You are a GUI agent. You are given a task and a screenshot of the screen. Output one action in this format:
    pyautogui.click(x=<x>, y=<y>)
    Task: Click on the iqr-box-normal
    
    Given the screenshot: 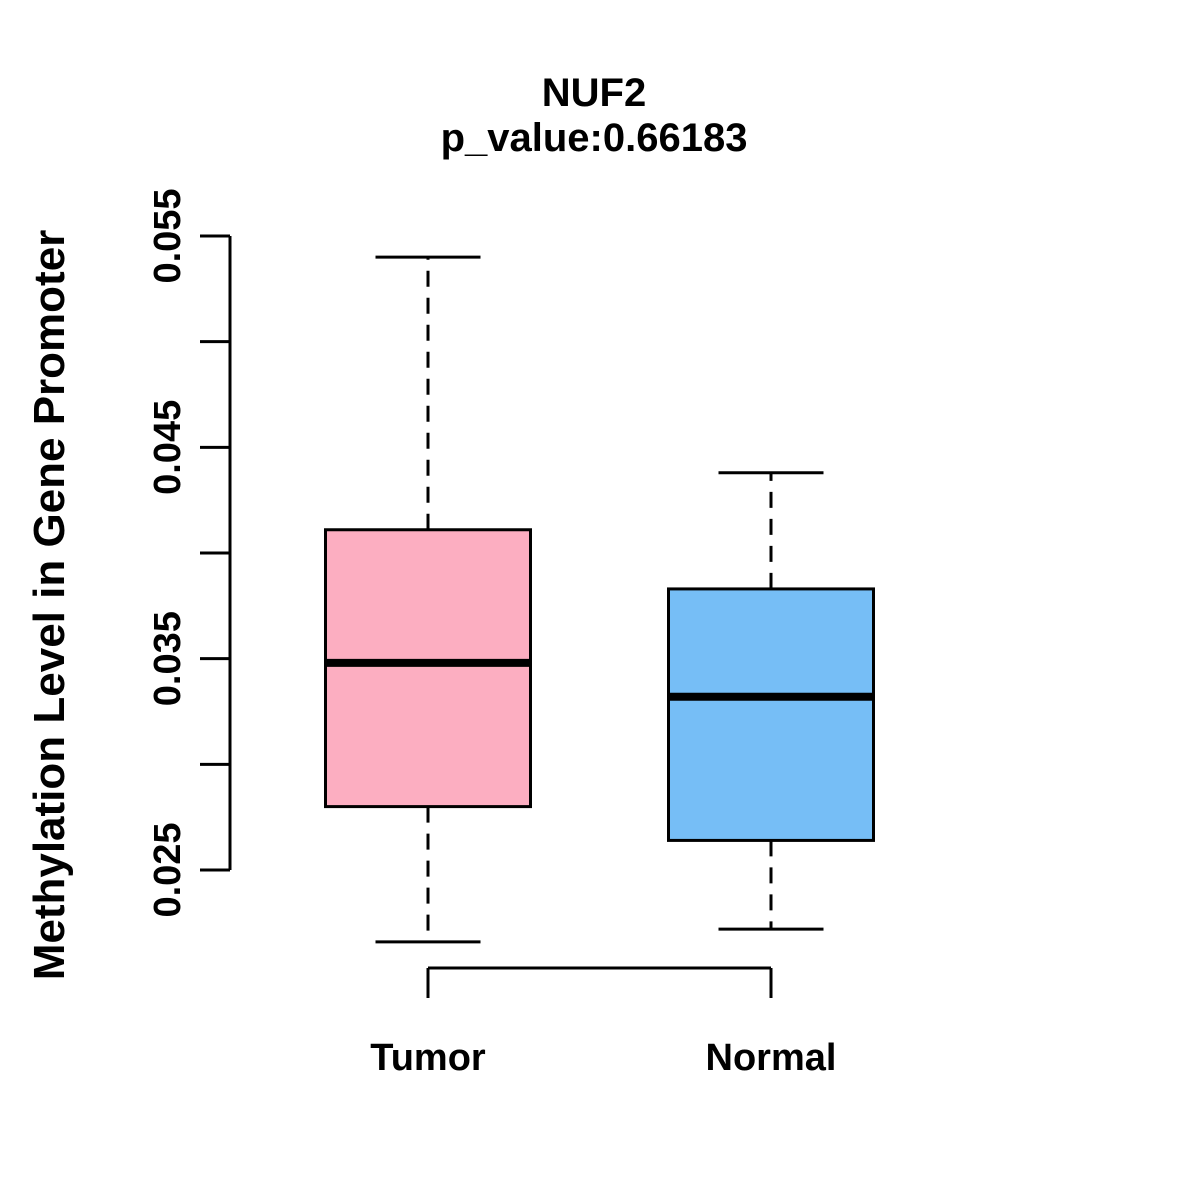 What is the action you would take?
    pyautogui.click(x=771, y=714)
    